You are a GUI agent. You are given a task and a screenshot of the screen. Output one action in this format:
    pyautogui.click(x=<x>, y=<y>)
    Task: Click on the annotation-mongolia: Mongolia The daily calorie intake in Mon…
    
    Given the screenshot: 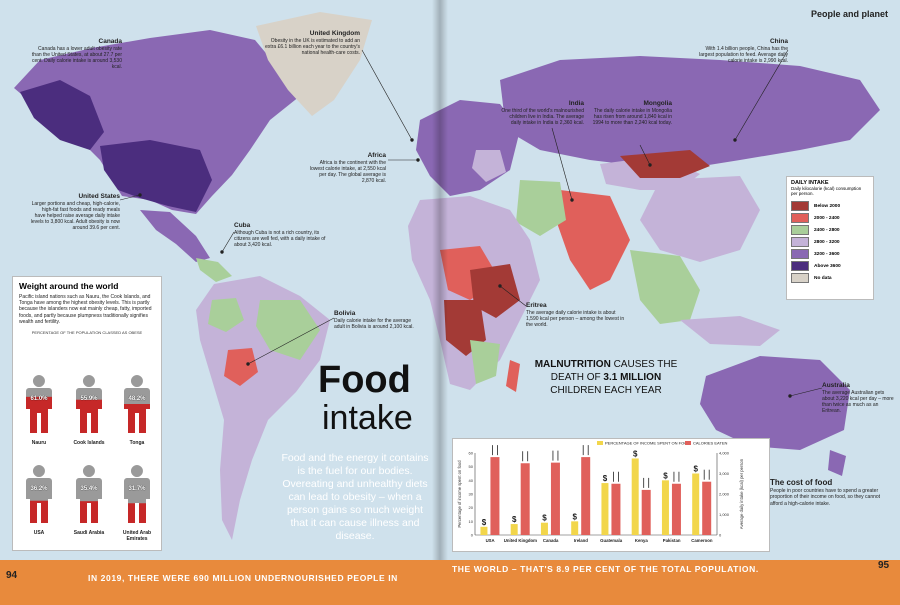 What is the action you would take?
    pyautogui.click(x=632, y=113)
    